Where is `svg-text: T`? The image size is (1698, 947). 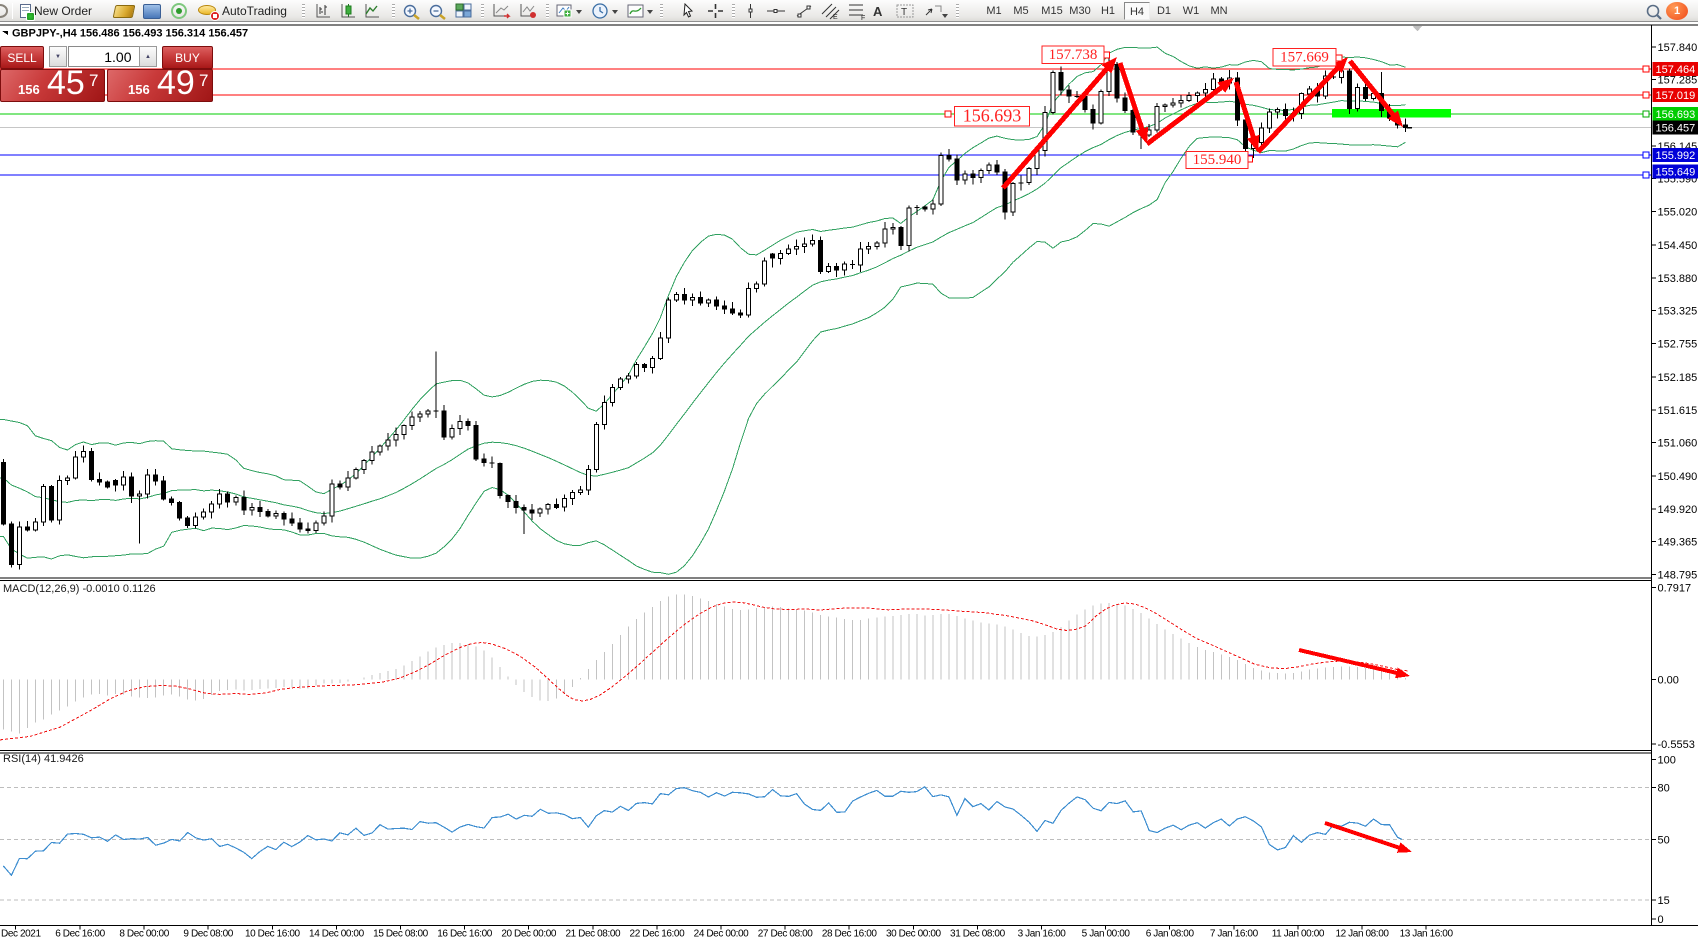
svg-text: T is located at coordinates (904, 12).